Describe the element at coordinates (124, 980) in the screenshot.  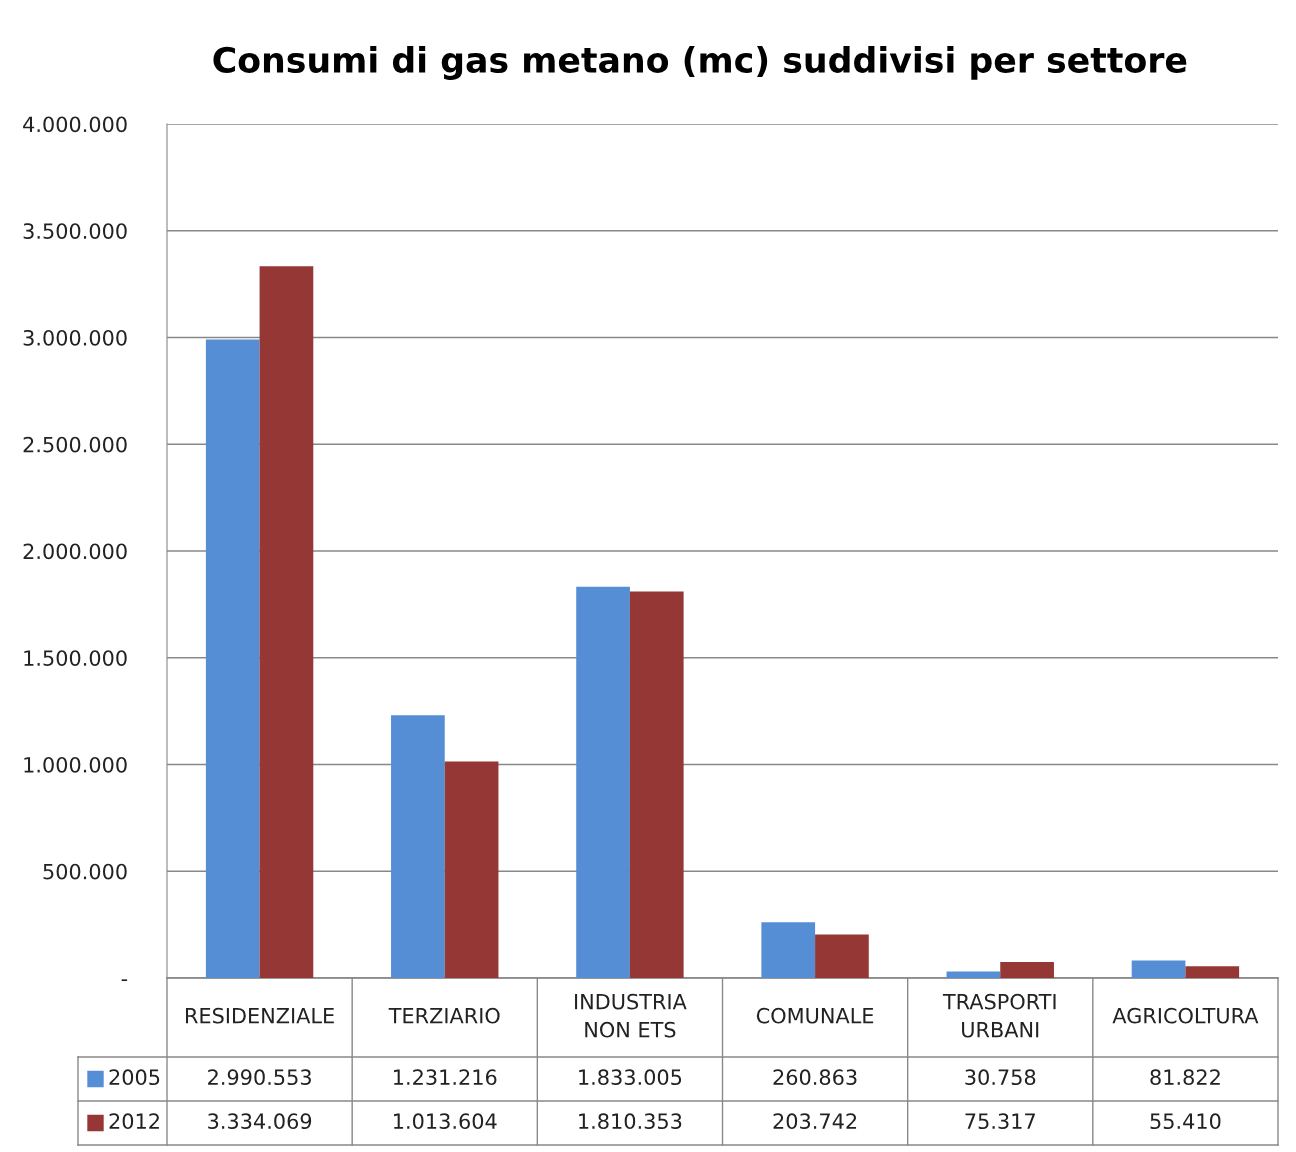
I see `y-tick-label: -` at that location.